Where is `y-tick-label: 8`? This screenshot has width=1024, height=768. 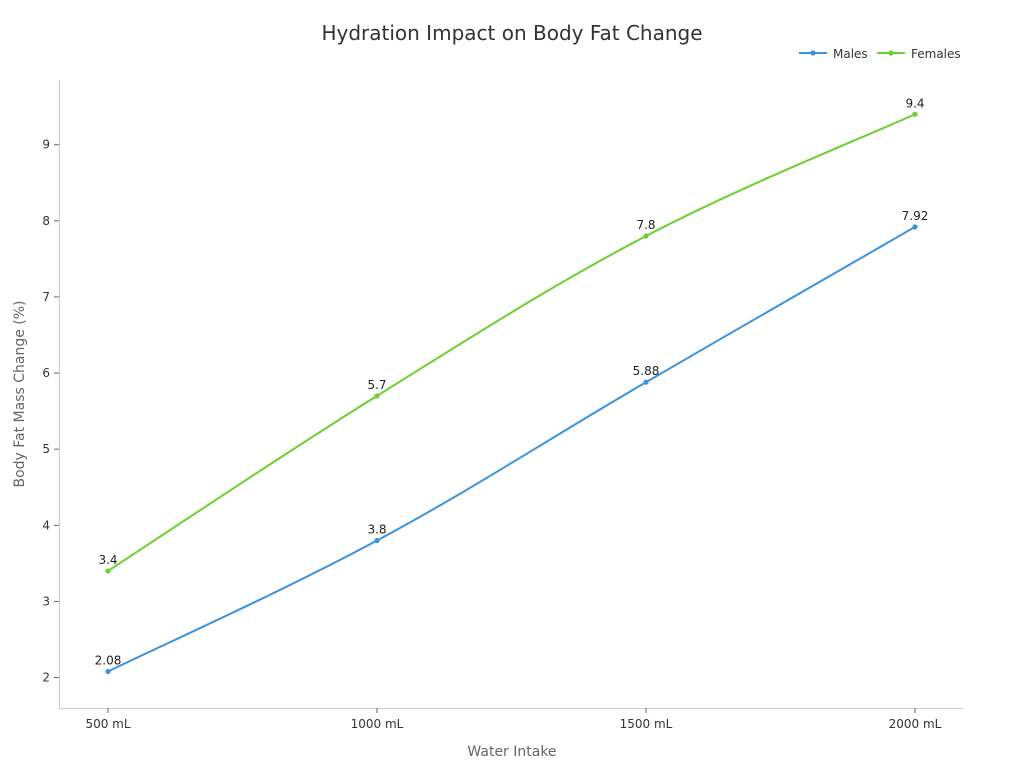 y-tick-label: 8 is located at coordinates (46, 221).